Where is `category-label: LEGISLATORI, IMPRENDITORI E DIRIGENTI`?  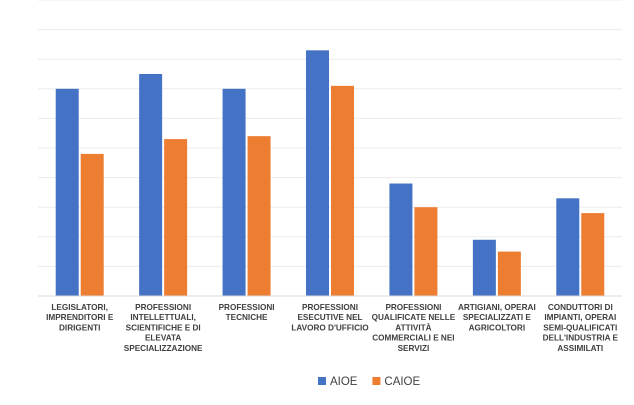 category-label: LEGISLATORI, IMPRENDITORI E DIRIGENTI is located at coordinates (80, 317).